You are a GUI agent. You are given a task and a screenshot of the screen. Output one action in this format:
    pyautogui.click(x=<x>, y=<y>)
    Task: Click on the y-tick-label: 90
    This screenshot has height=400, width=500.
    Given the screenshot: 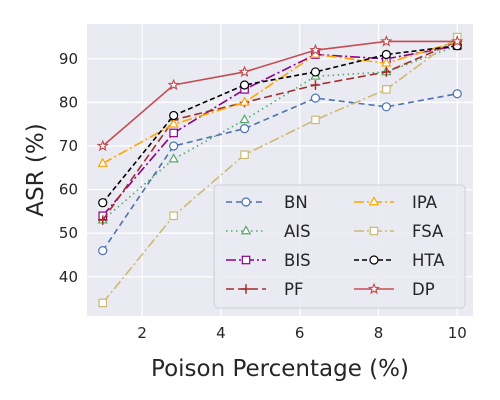 What is the action you would take?
    pyautogui.click(x=68, y=59)
    